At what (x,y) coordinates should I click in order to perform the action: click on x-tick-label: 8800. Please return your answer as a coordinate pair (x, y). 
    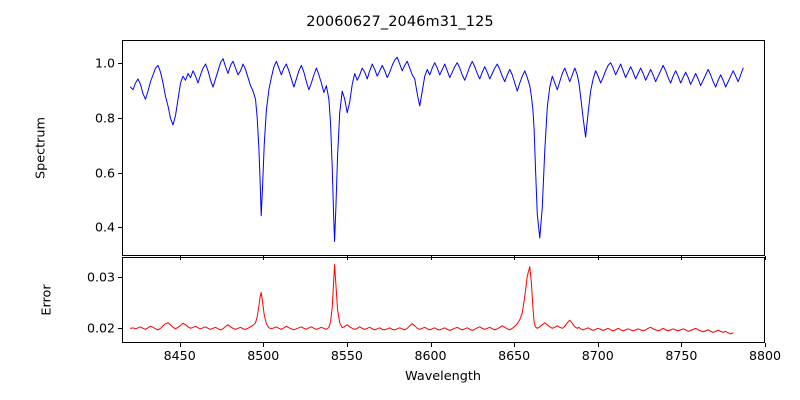
    Looking at the image, I should click on (765, 355).